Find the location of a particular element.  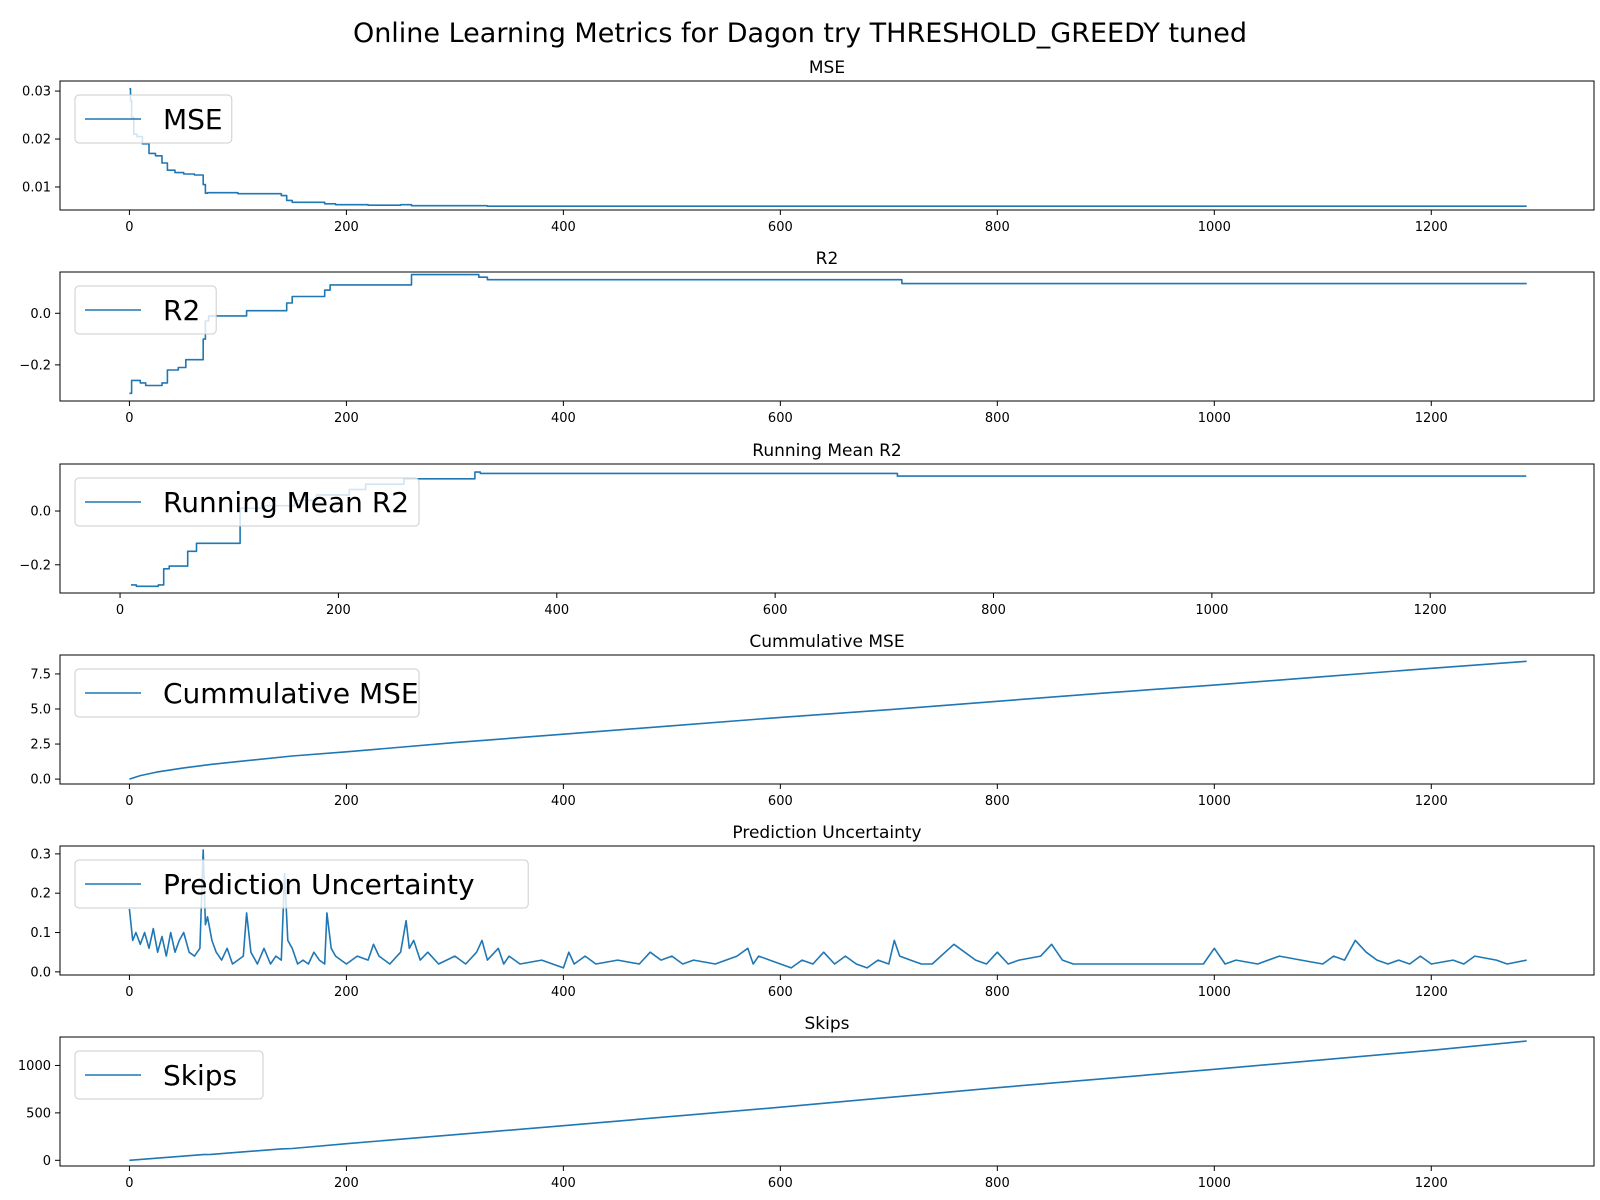

y-tick-label: 0.02 is located at coordinates (36, 140).